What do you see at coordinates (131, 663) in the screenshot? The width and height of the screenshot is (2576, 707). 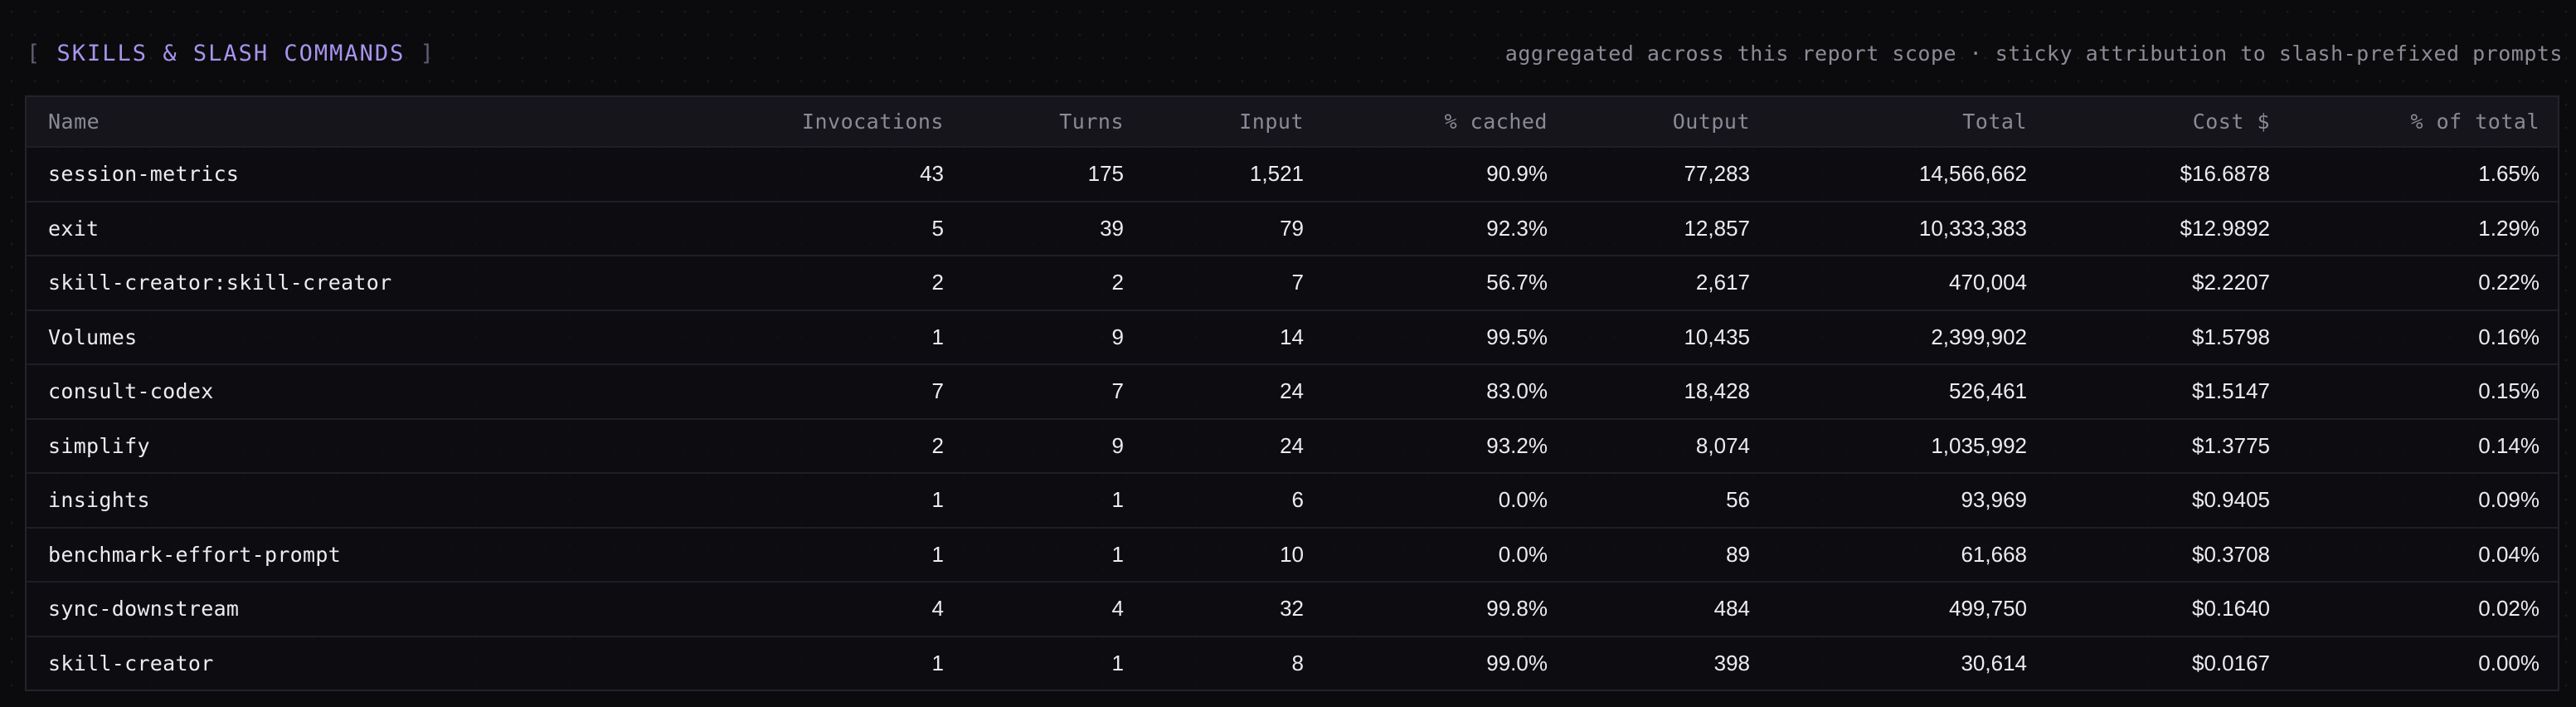 I see `cell-name: skill-creator` at bounding box center [131, 663].